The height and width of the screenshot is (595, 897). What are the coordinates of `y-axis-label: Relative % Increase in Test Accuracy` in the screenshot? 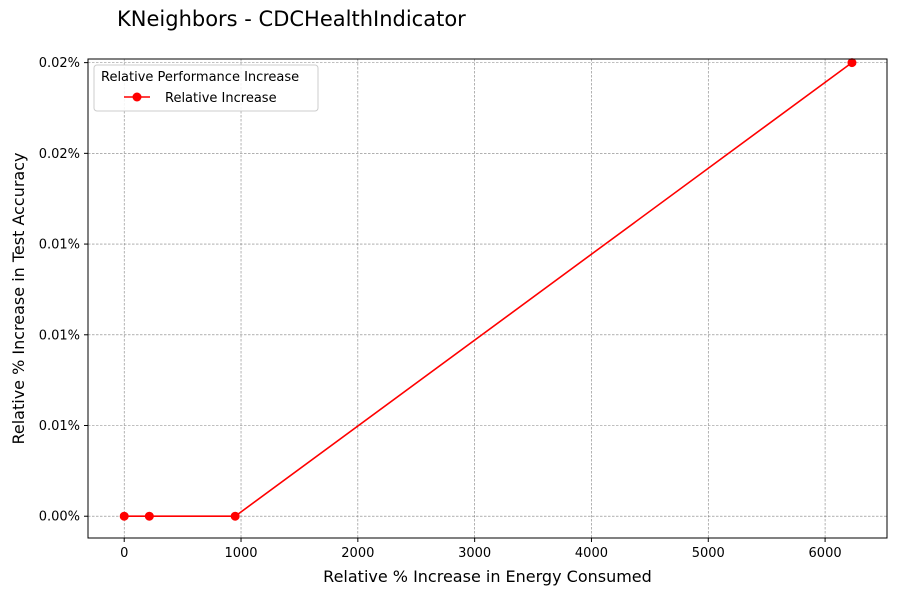 It's located at (18, 298).